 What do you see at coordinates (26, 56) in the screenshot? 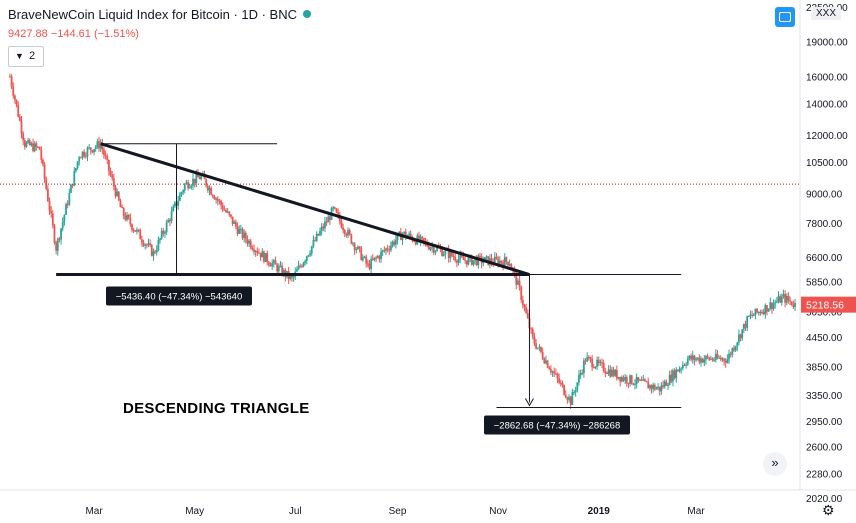
I see `indicator-collapse-button: ▼ 2` at bounding box center [26, 56].